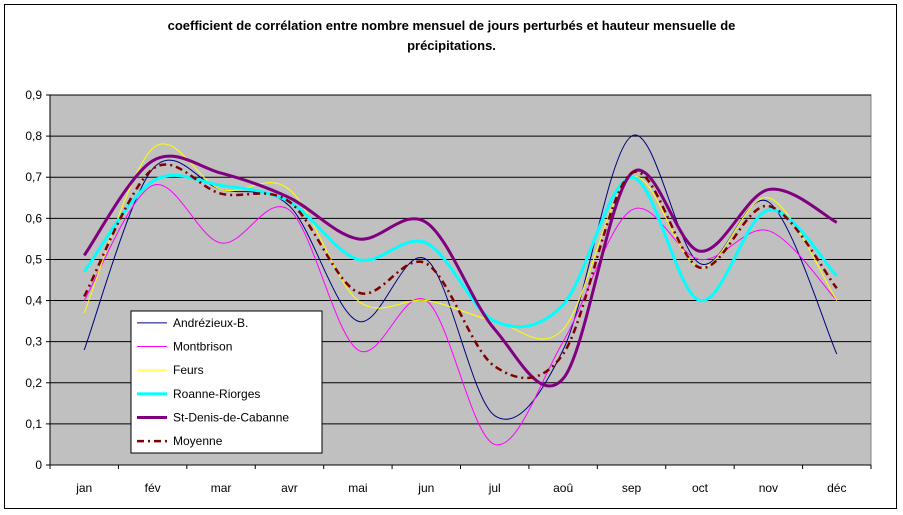  What do you see at coordinates (33, 301) in the screenshot?
I see `y-tick-label: 0,4` at bounding box center [33, 301].